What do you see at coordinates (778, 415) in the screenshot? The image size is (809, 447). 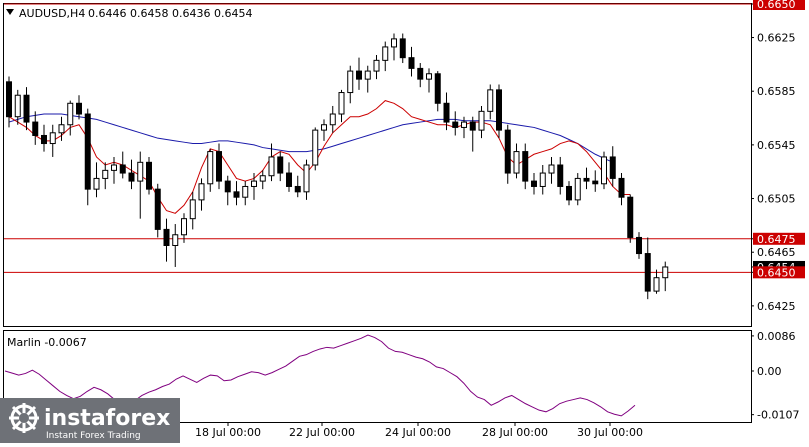 I see `marlin-tick-label: -0.0107` at bounding box center [778, 415].